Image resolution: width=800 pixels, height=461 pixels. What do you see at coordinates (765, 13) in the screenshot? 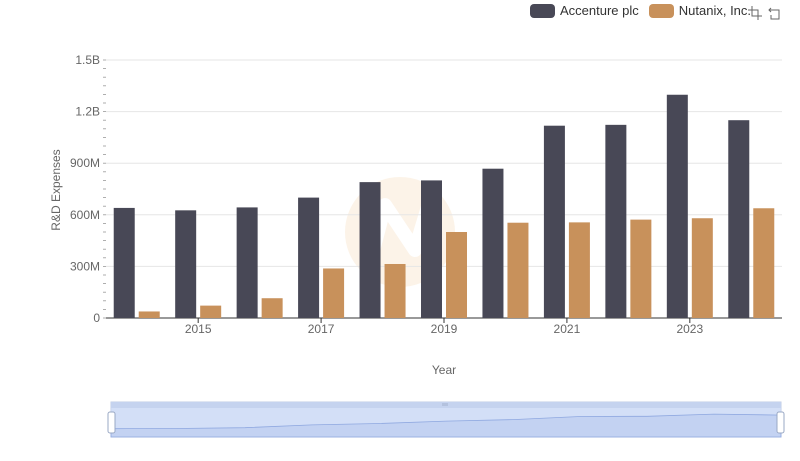
I see `toolbox` at bounding box center [765, 13].